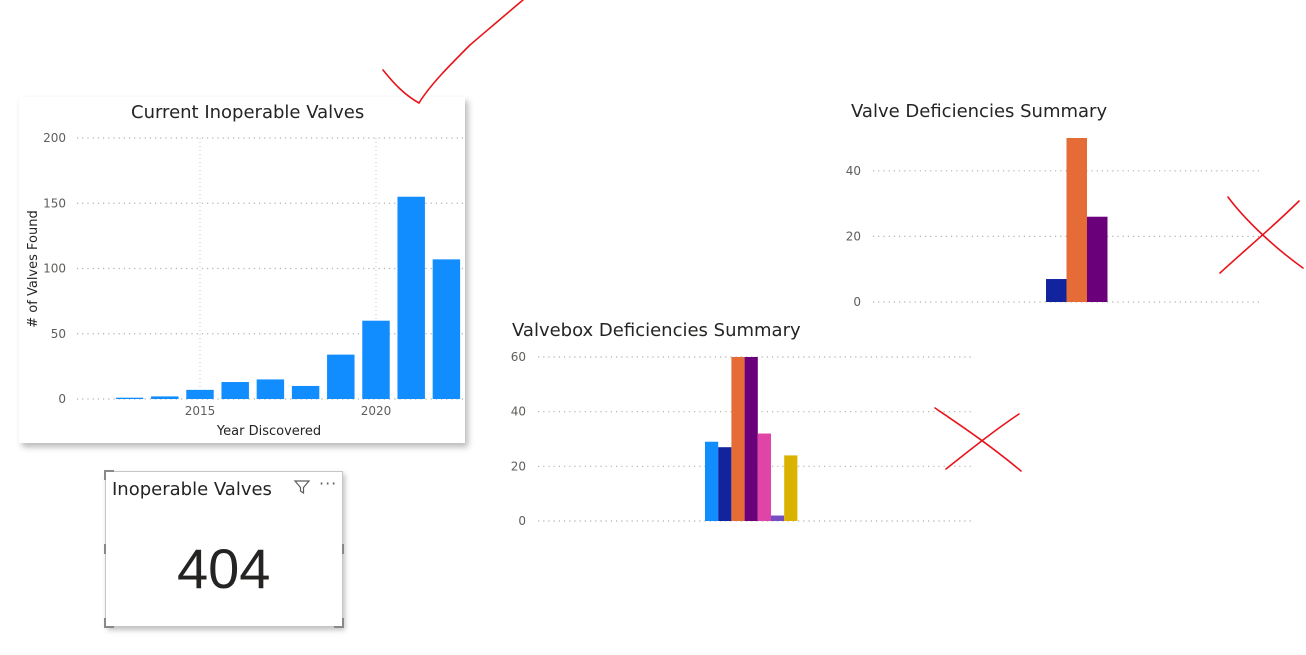 The image size is (1306, 655). Describe the element at coordinates (979, 111) in the screenshot. I see `valve-summary-title: Valve Deficiencies Summary` at that location.